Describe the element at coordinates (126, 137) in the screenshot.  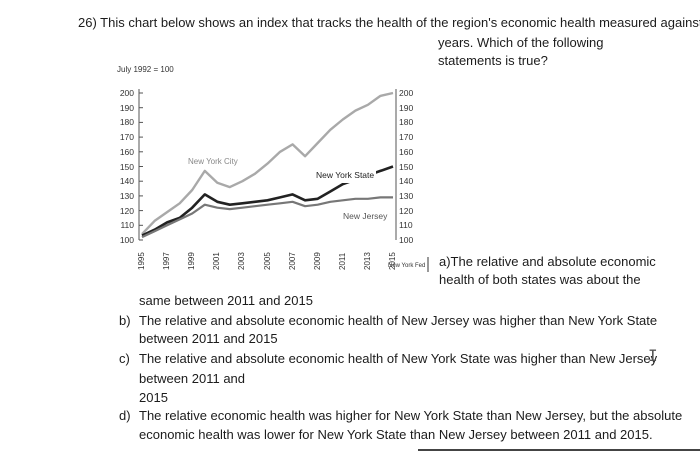
I see `y-tick-label-left: 170` at that location.